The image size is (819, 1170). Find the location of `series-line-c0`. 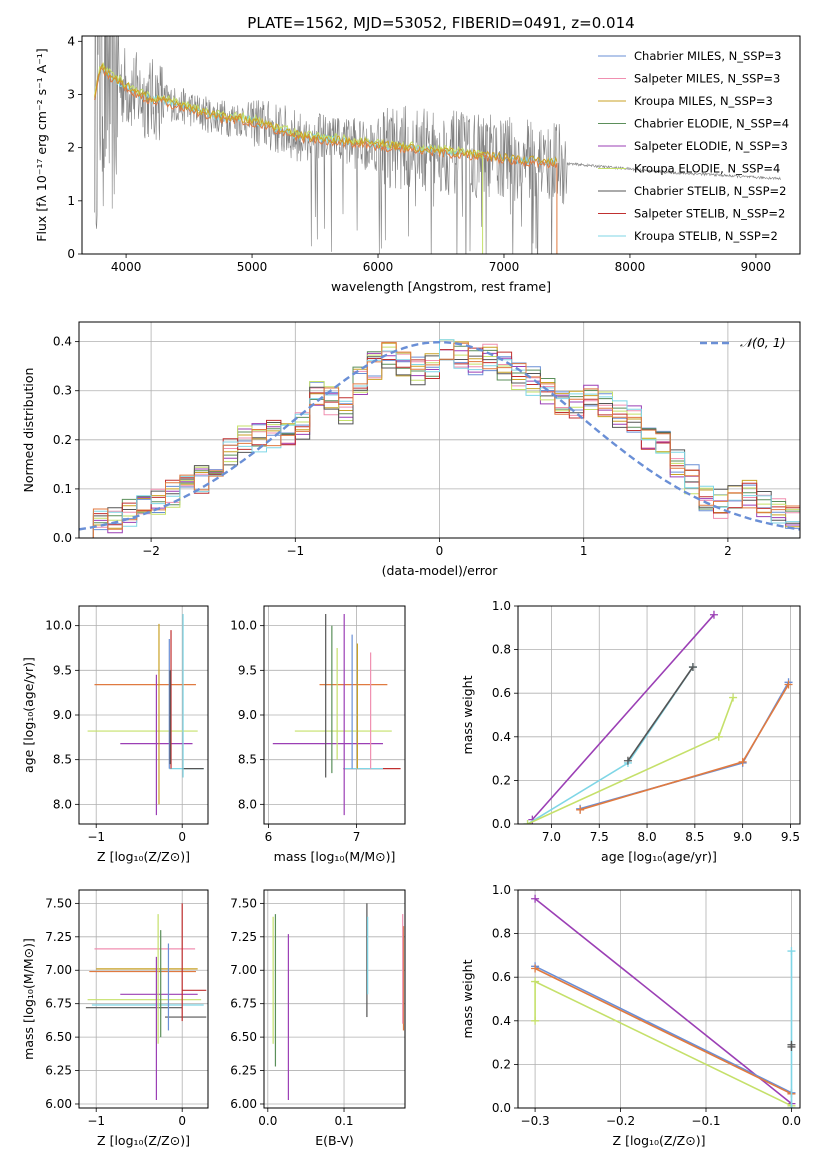

series-line-c0 is located at coordinates (663, 1029).